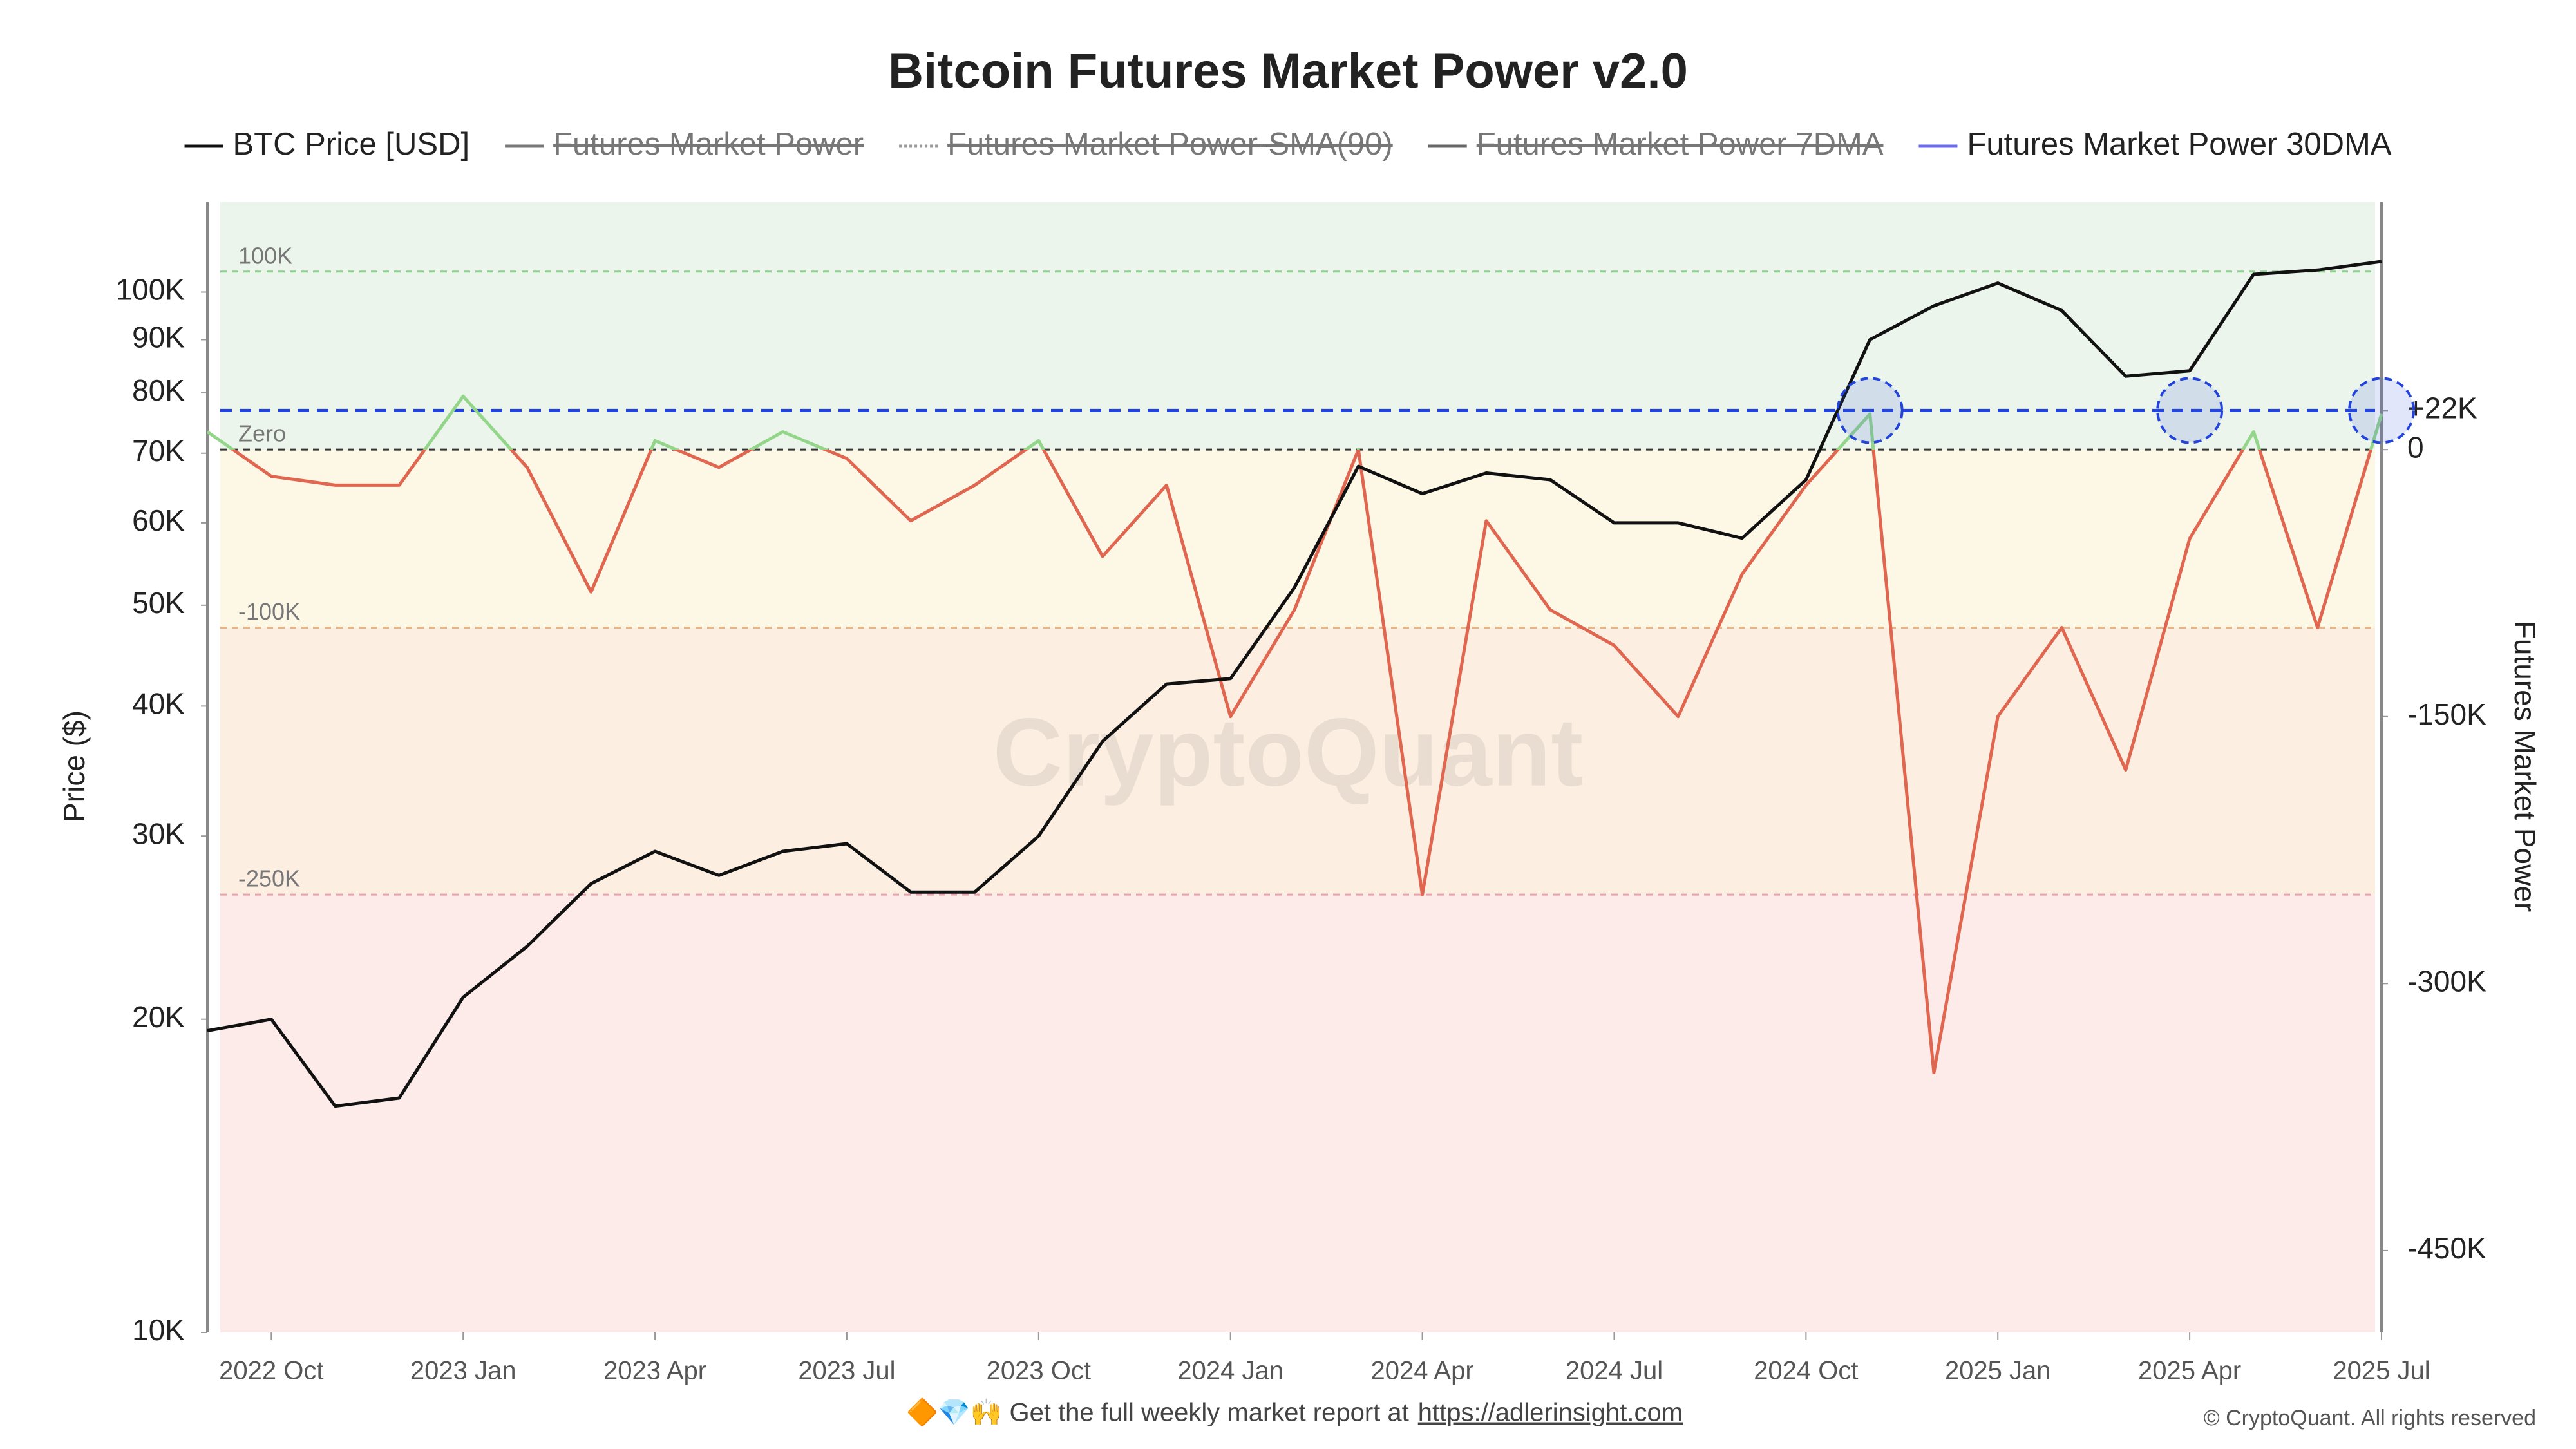  Describe the element at coordinates (262, 434) in the screenshot. I see `threshold-label: Zero` at that location.